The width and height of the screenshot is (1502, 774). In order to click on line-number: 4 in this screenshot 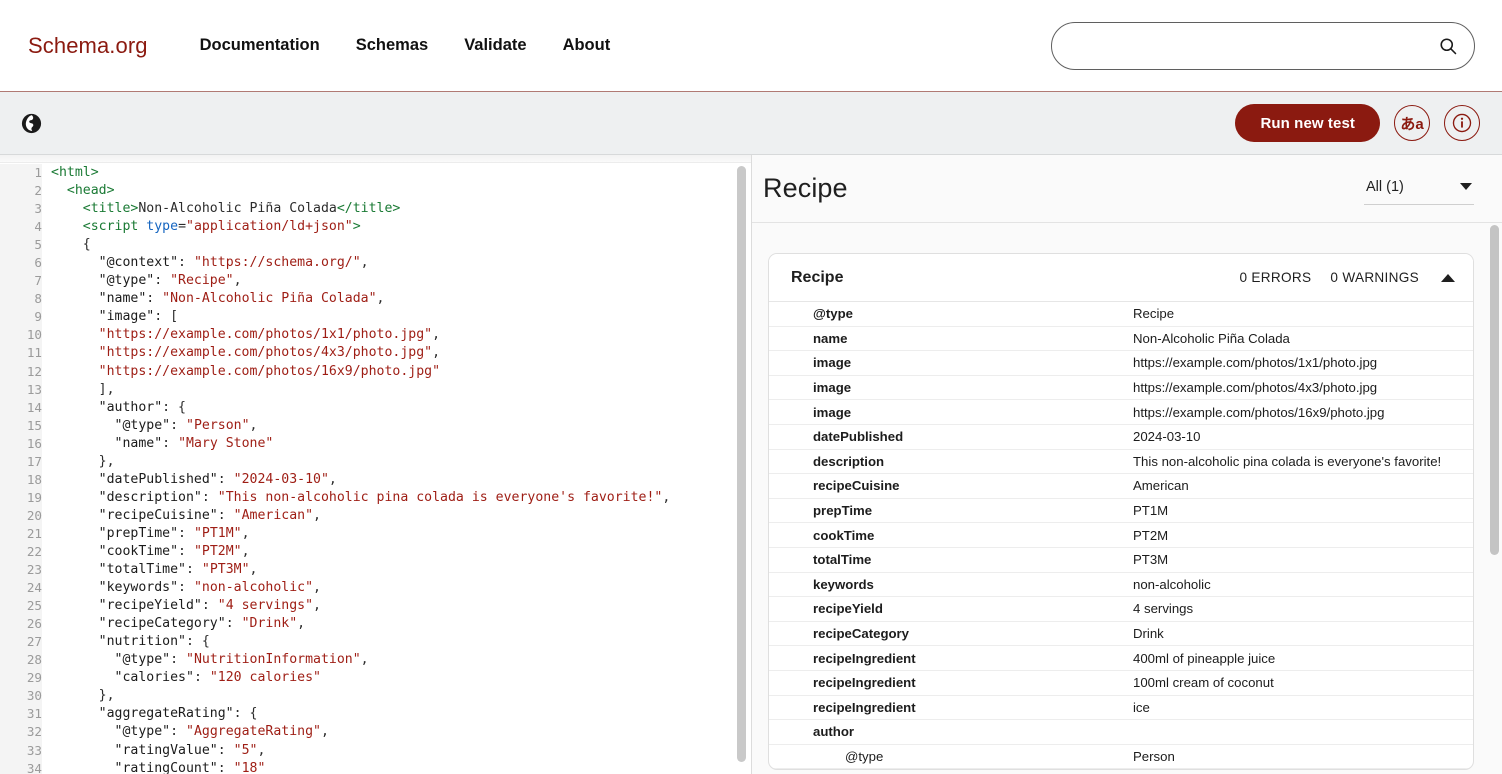, I will do `click(21, 227)`.